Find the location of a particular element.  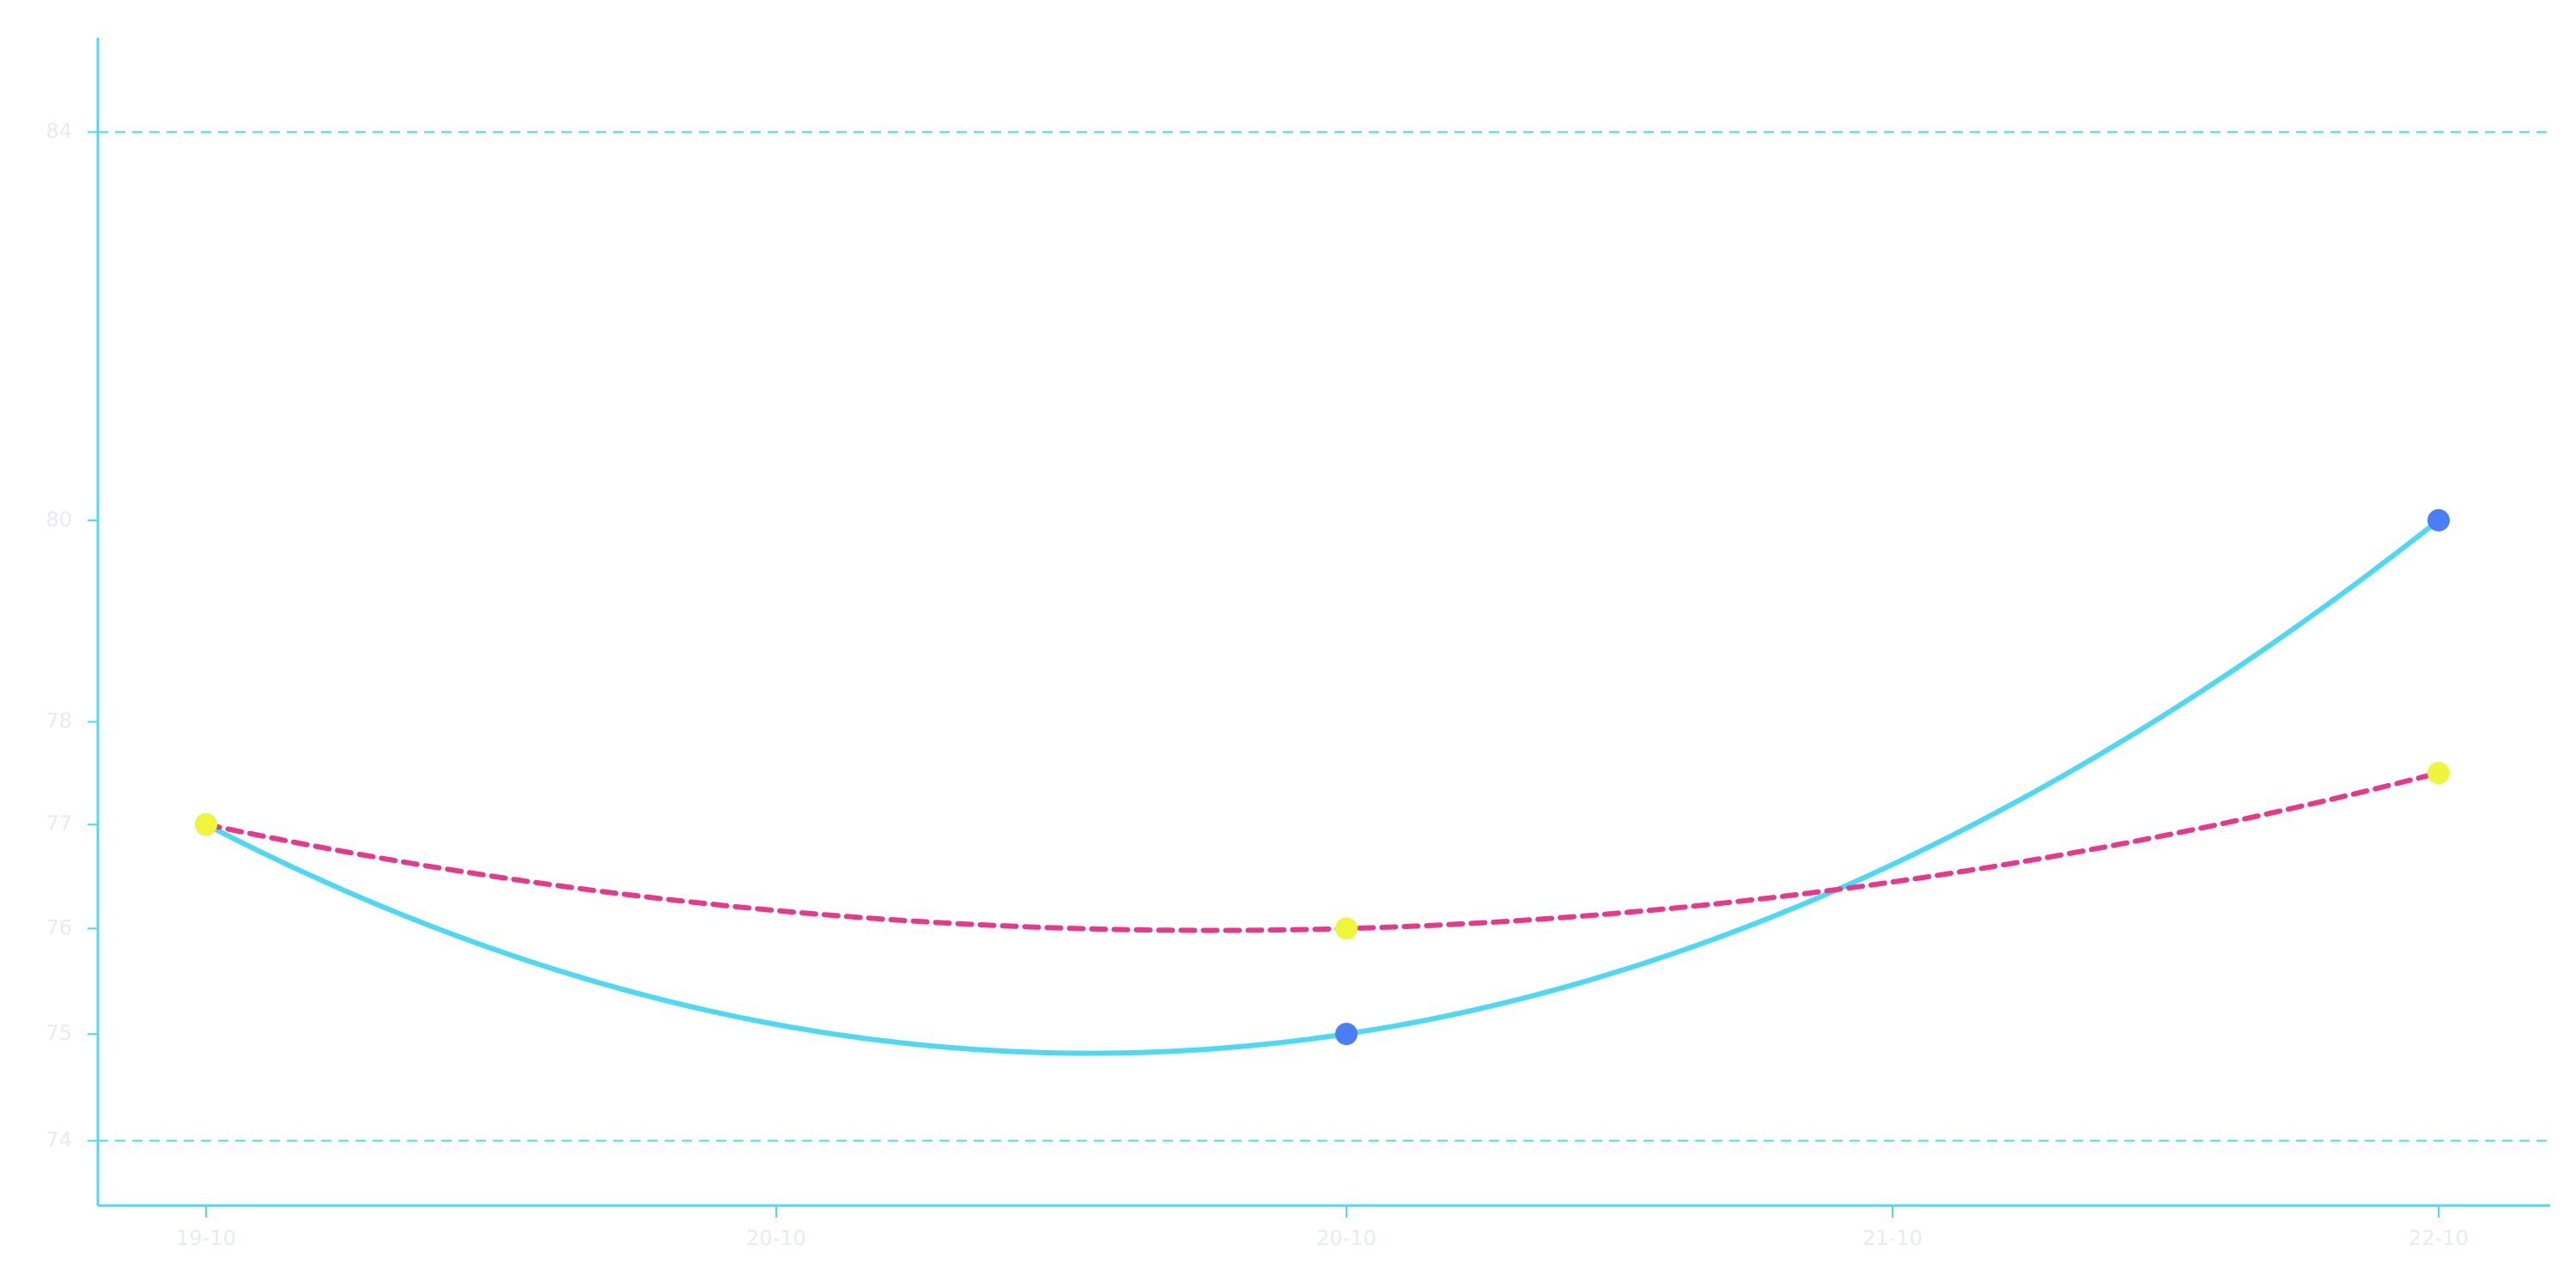

x-tick-label: 21-10 is located at coordinates (1893, 1238).